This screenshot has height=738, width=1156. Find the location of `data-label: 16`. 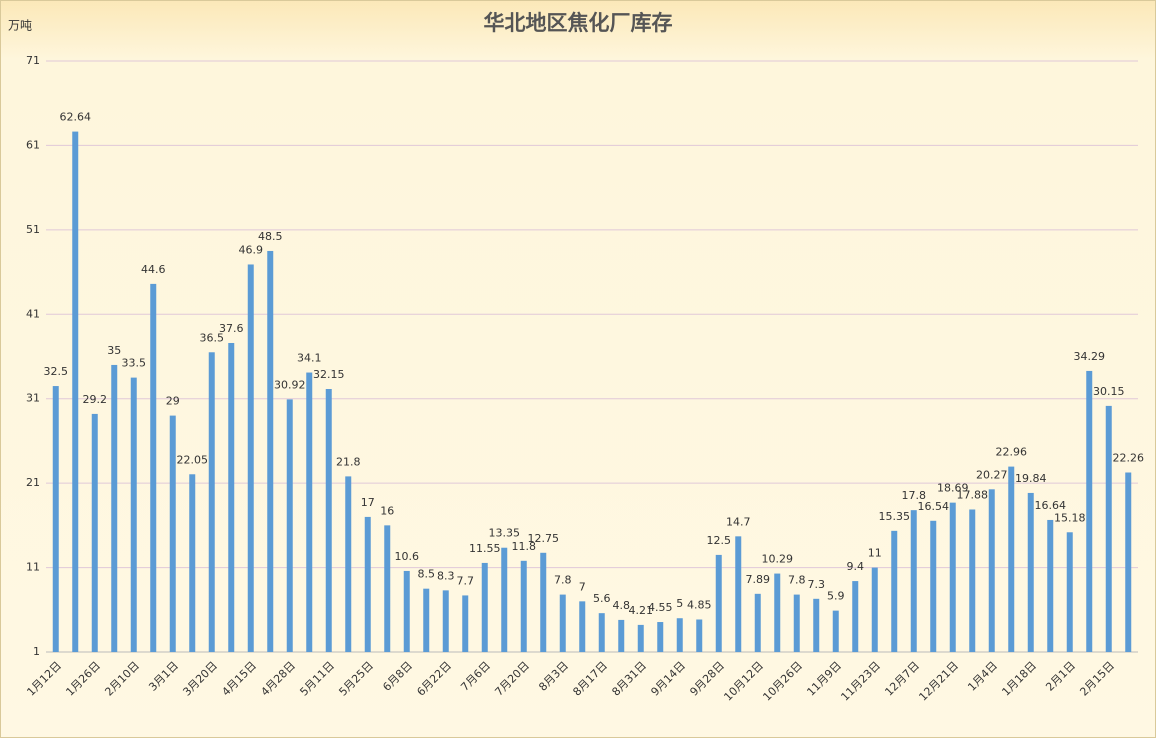

data-label: 16 is located at coordinates (387, 510).